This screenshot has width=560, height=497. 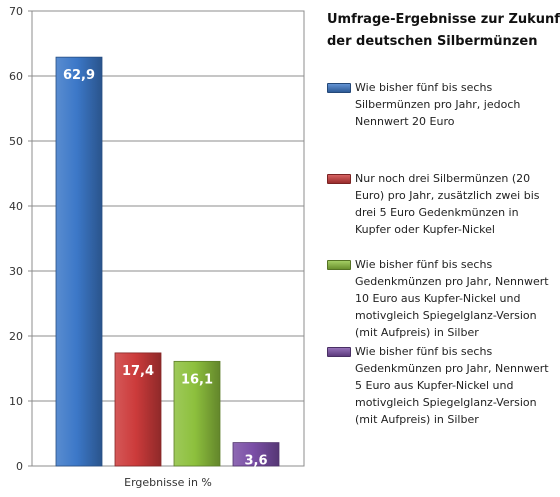 I want to click on y-tick-label: 70, so click(x=16, y=11).